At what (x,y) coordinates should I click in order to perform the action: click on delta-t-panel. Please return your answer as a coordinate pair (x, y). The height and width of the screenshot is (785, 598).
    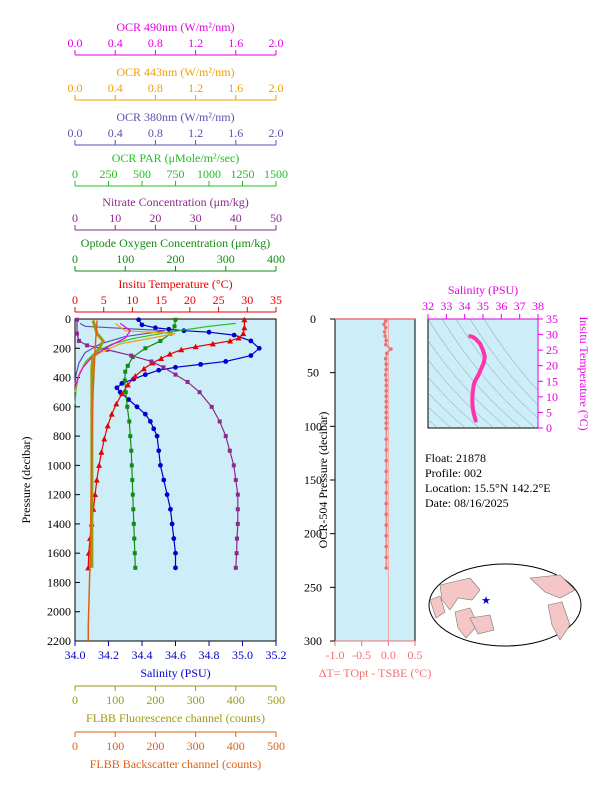
    Looking at the image, I should click on (375, 480).